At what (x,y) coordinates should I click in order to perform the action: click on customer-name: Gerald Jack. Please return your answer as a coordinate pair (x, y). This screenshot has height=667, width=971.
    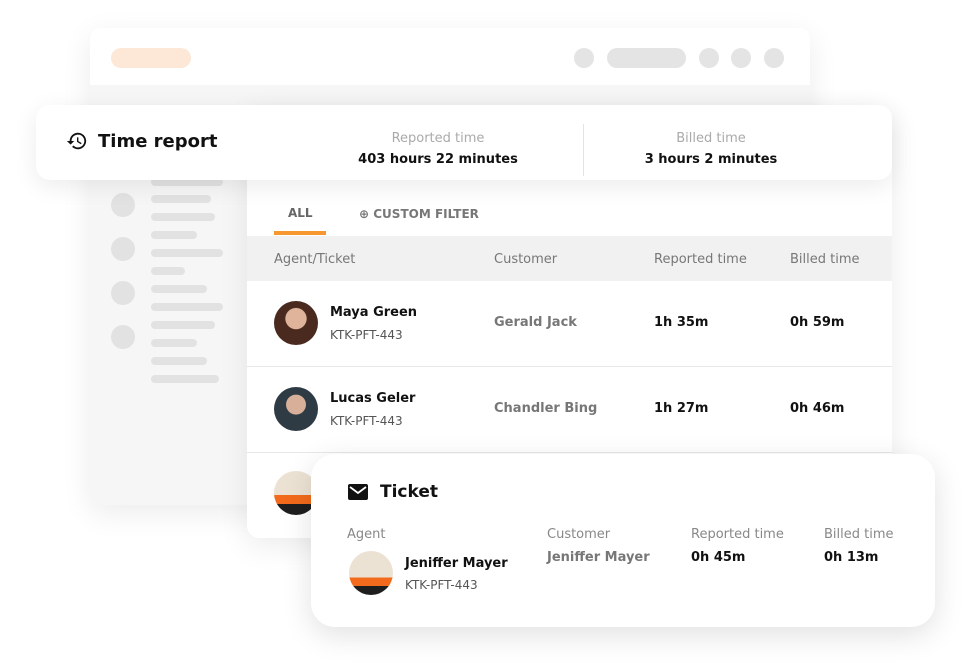
    Looking at the image, I should click on (535, 322).